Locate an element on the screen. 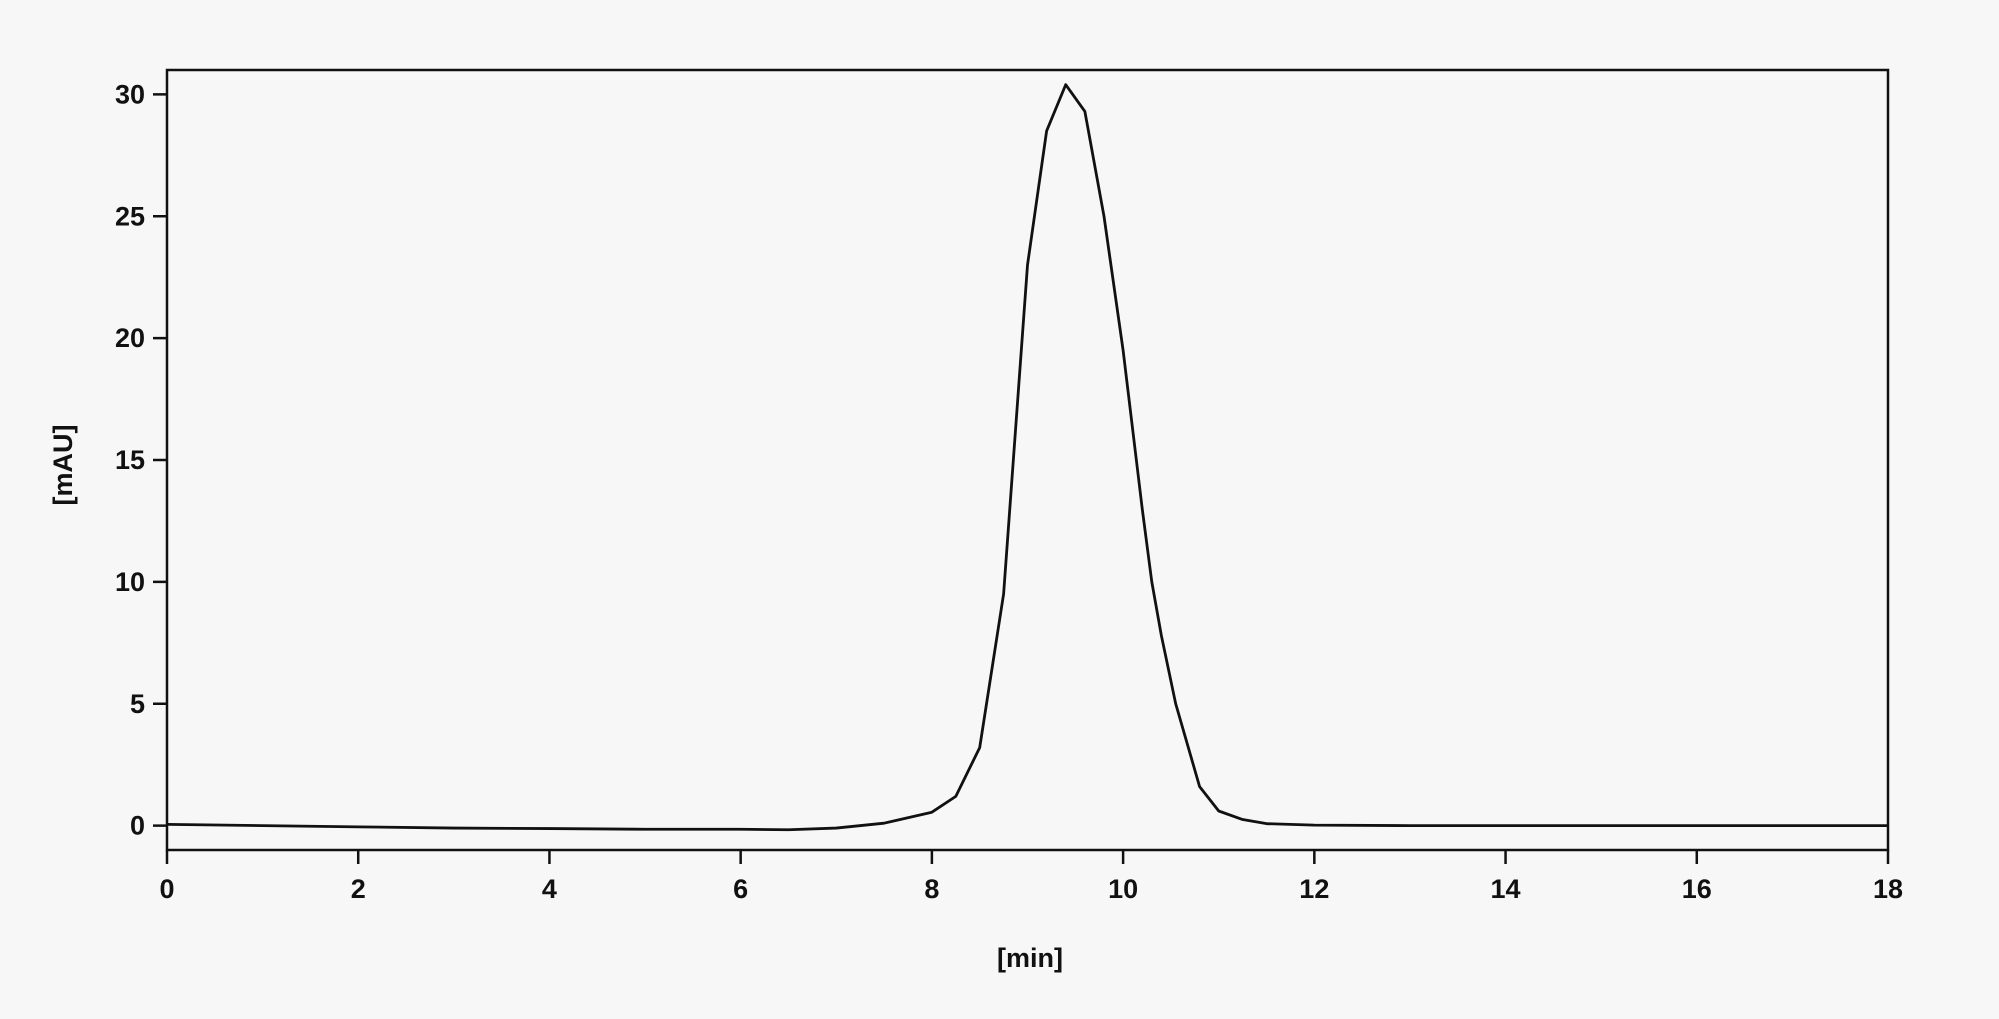 This screenshot has height=1019, width=1999. x-tick-label: 12 is located at coordinates (1314, 889).